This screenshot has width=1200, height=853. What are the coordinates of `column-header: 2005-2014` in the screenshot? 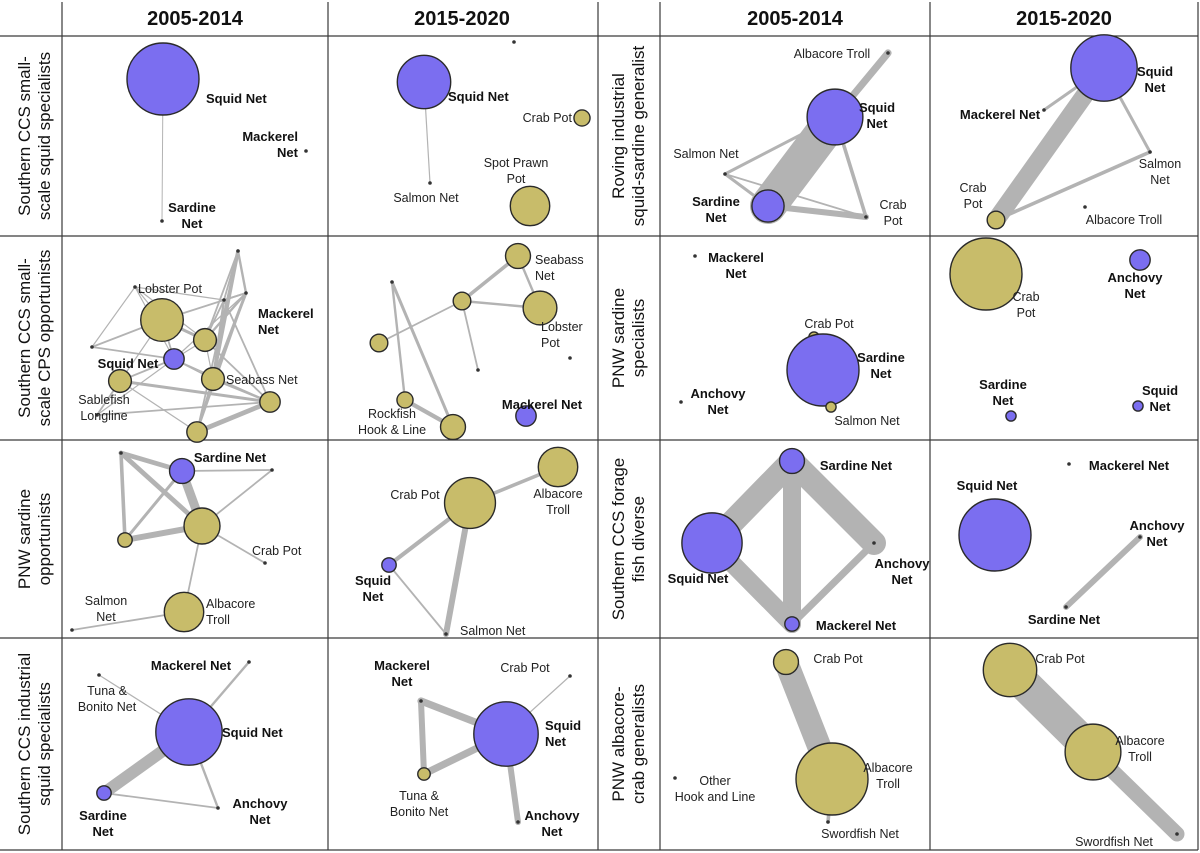 It's located at (795, 19).